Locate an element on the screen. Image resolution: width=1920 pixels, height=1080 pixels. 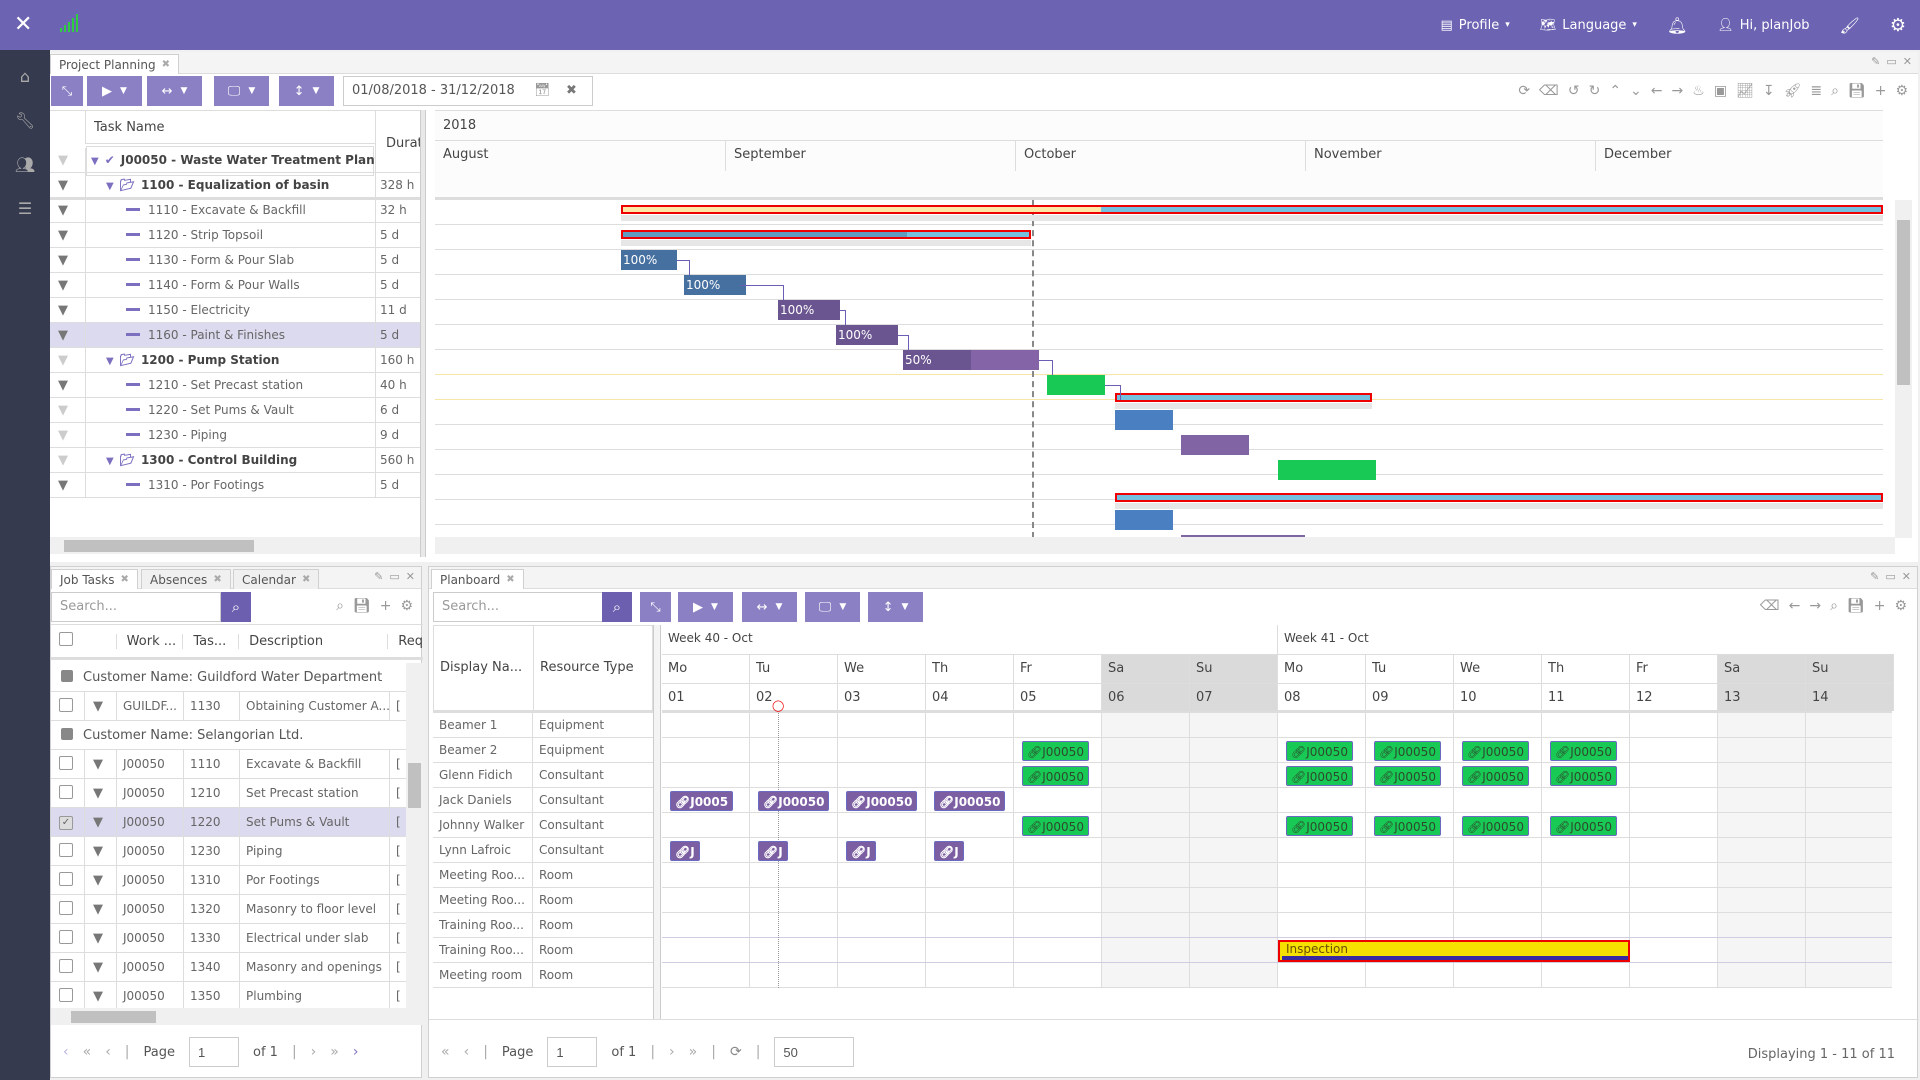
resource-row: Beamer 2 Equipment is located at coordinates (543, 750).